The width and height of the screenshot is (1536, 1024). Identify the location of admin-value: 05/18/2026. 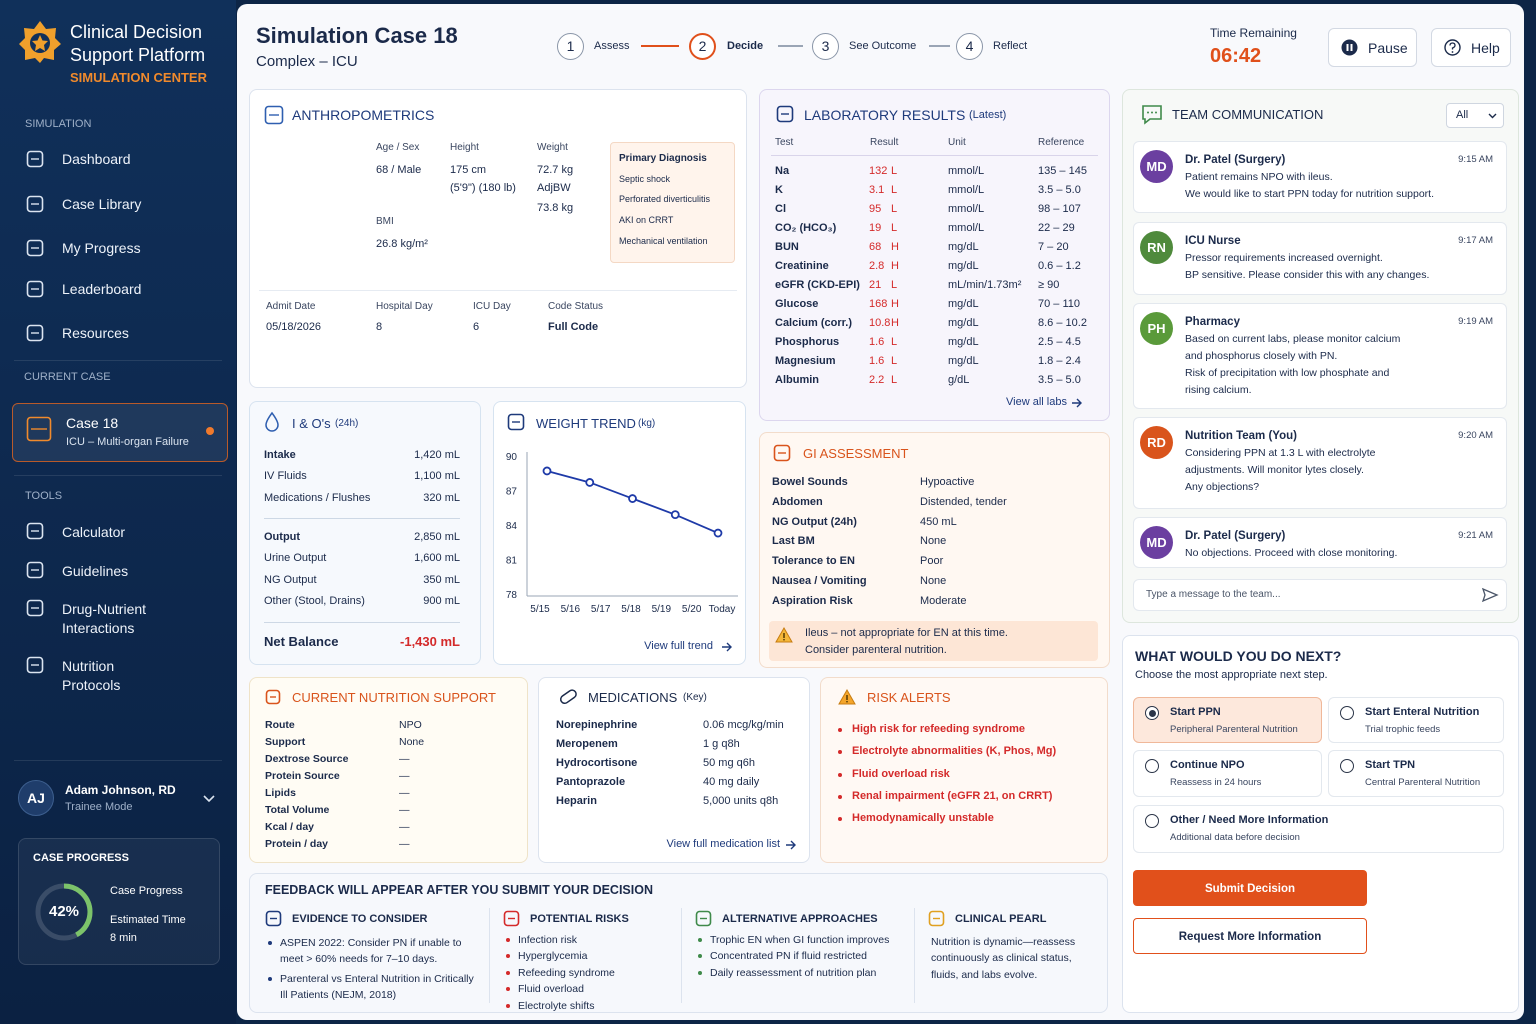
(294, 327).